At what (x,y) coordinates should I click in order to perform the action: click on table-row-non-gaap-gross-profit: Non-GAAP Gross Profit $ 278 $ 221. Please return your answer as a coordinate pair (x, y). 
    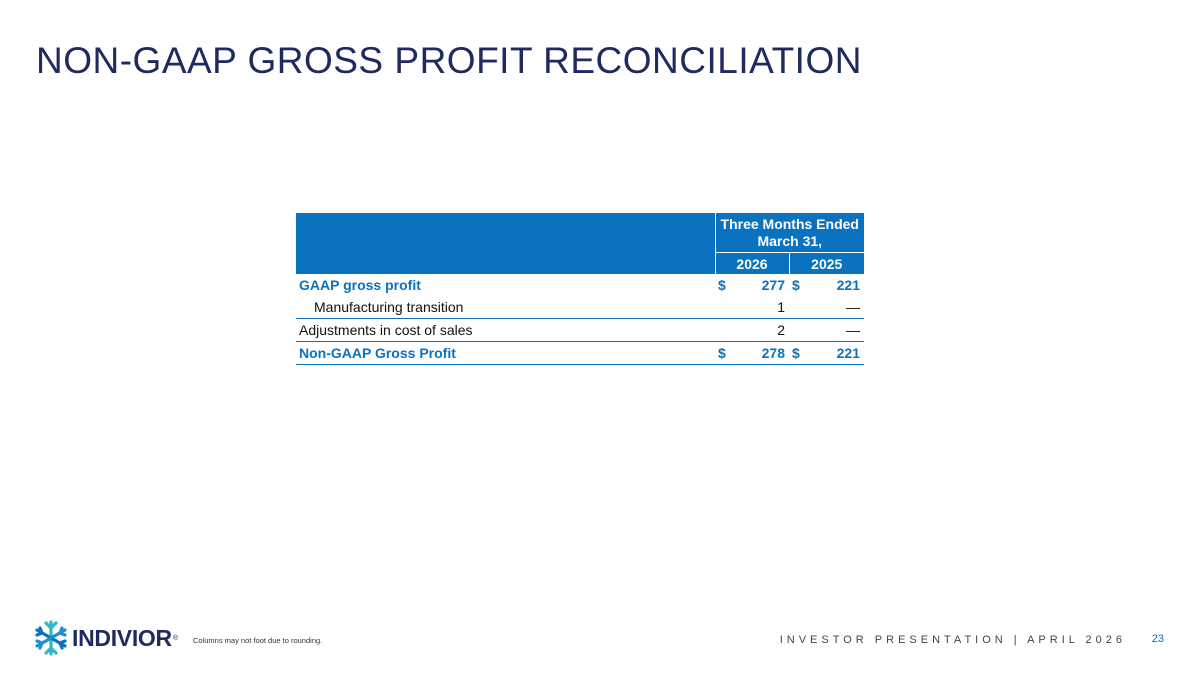
    Looking at the image, I should click on (580, 353).